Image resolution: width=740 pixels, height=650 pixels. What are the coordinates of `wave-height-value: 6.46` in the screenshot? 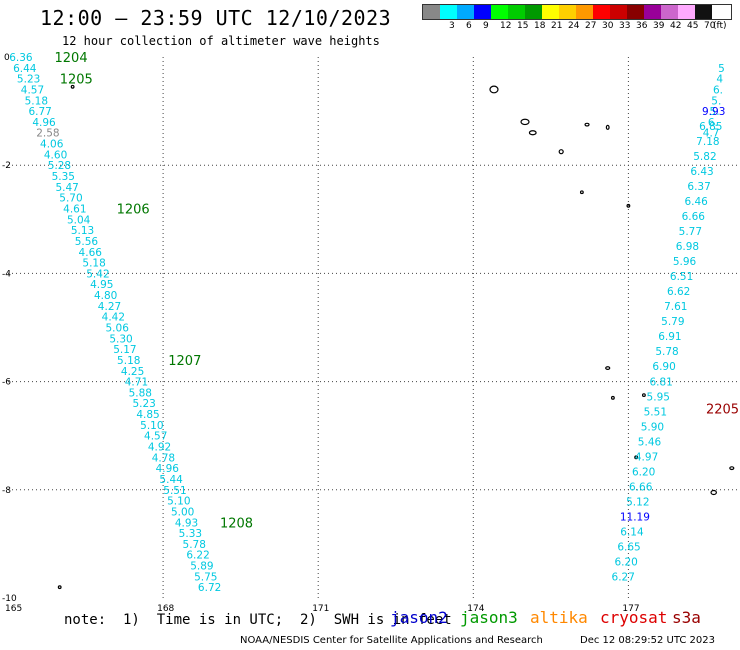 It's located at (696, 202).